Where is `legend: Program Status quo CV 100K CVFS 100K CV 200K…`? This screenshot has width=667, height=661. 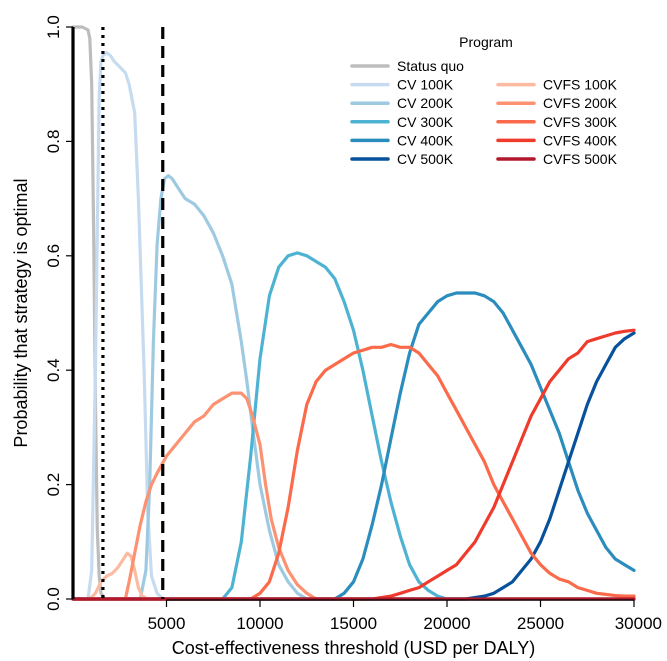
legend: Program Status quo CV 100K CVFS 100K CV 200K… is located at coordinates (484, 100).